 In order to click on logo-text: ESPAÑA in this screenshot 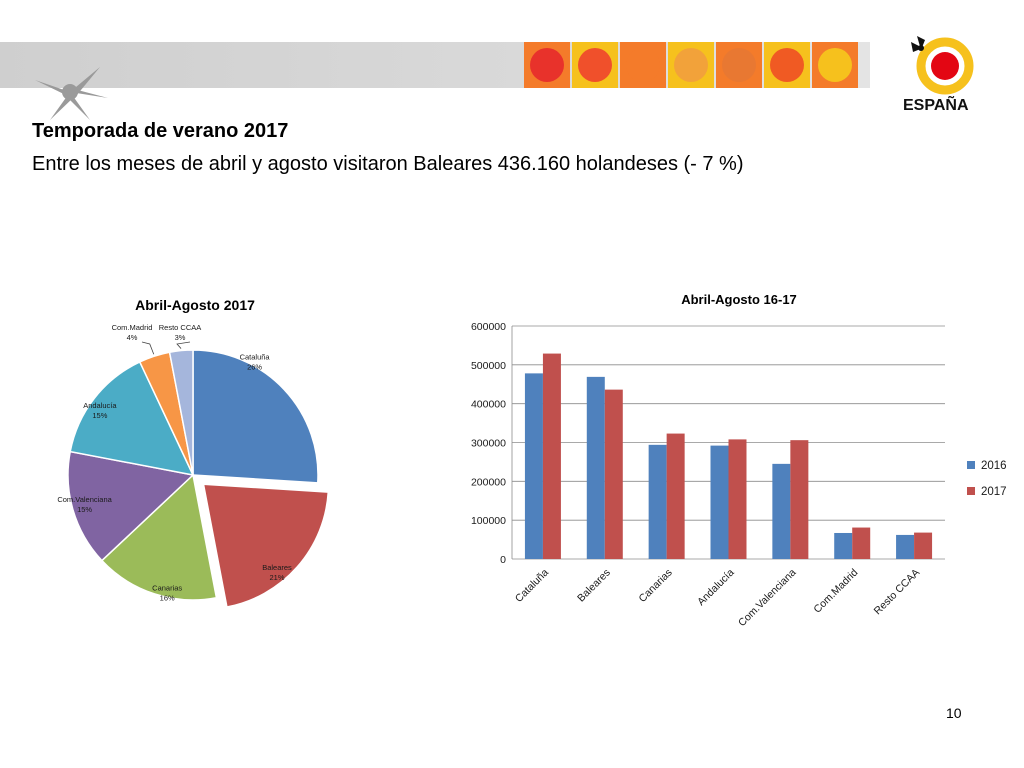, I will do `click(936, 104)`.